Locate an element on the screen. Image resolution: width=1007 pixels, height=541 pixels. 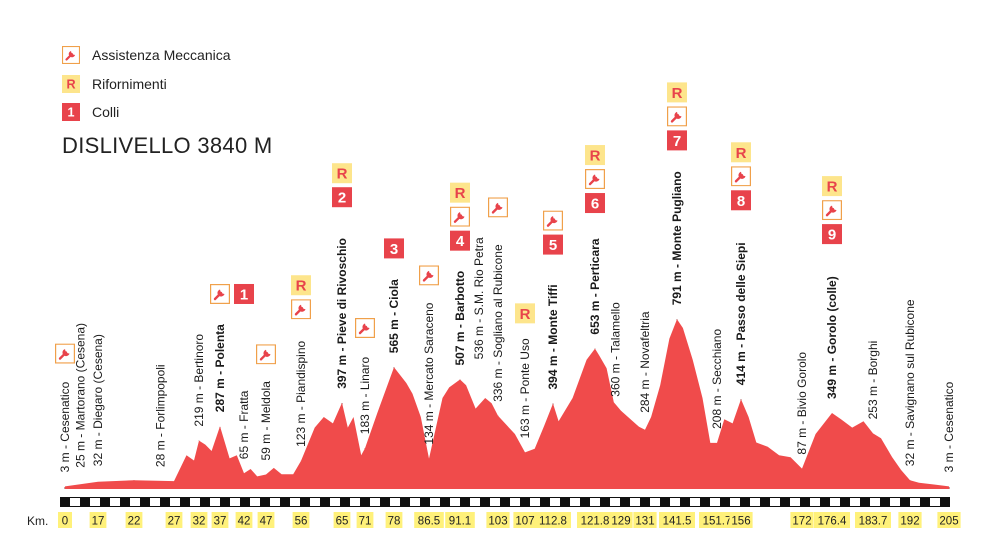
svg-text: 32 m - Diegaro (Cesena) is located at coordinates (98, 400).